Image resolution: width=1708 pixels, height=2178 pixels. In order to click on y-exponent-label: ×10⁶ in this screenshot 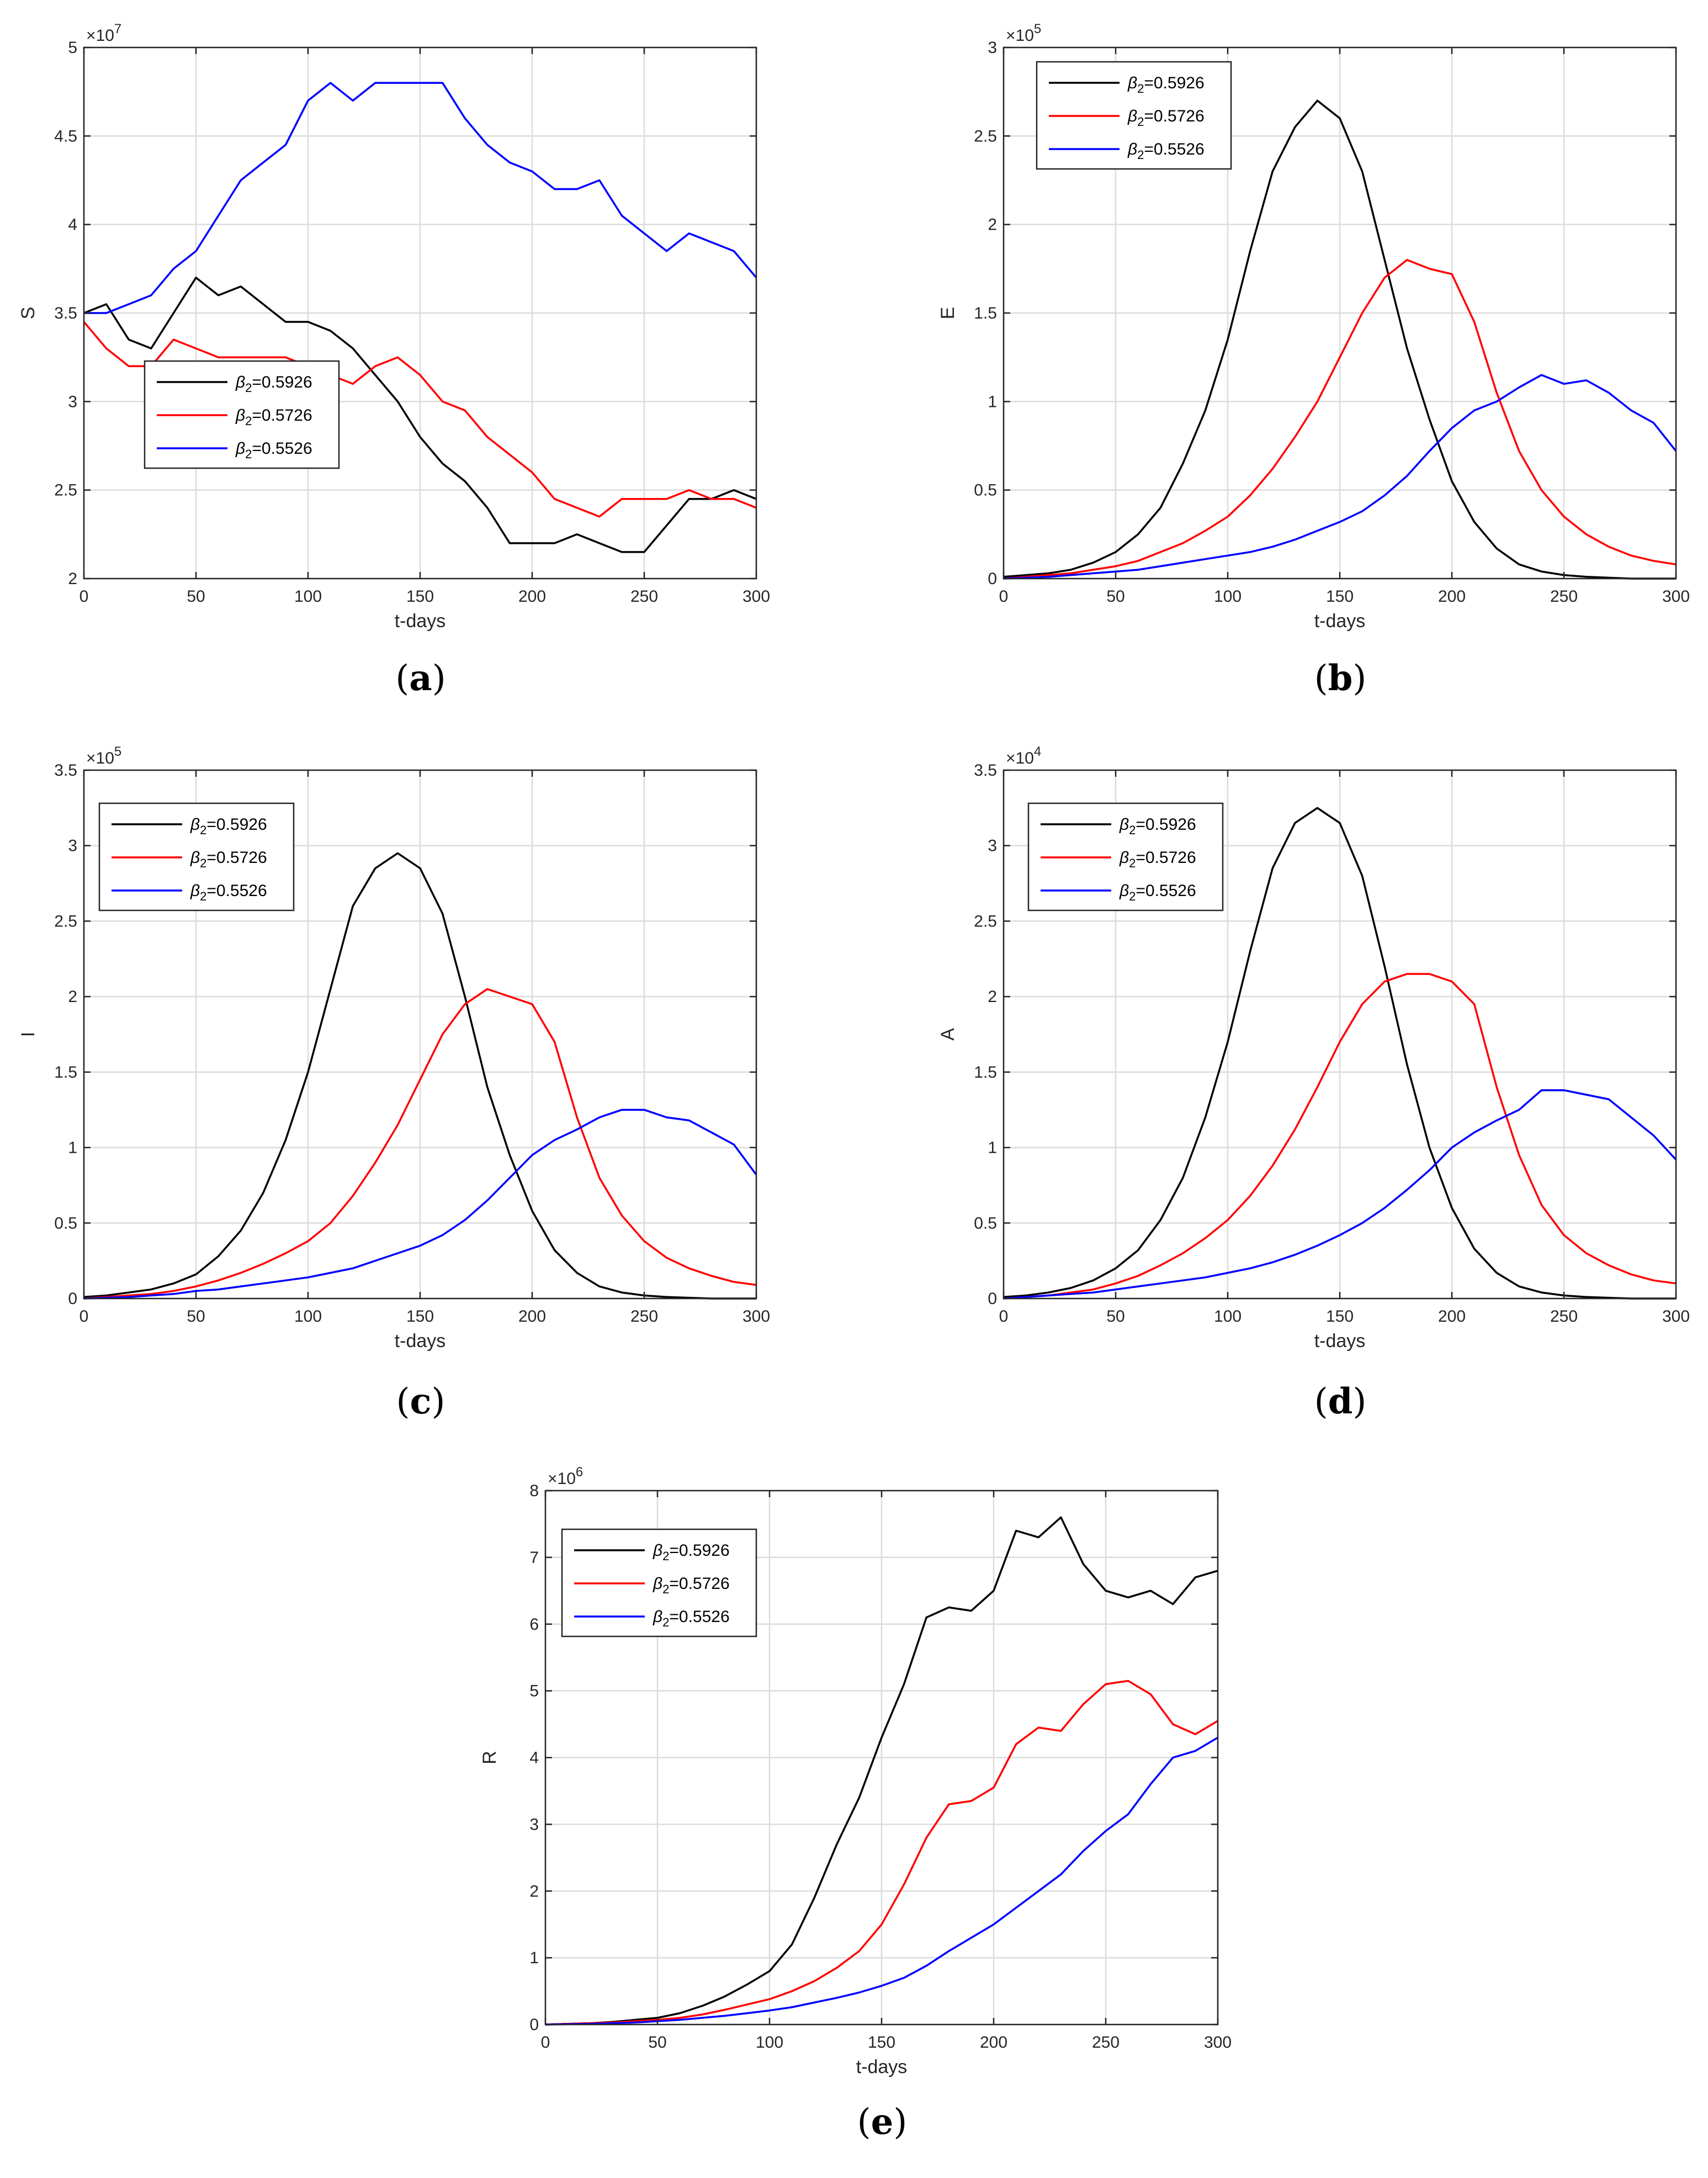, I will do `click(565, 1476)`.